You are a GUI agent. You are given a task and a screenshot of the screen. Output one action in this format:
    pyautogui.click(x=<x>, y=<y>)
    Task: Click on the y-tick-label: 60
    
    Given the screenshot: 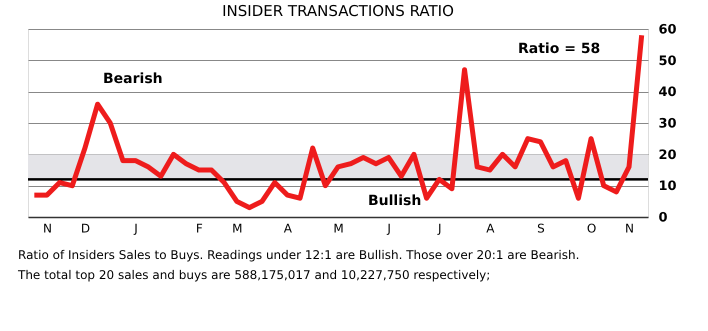 What is the action you would take?
    pyautogui.click(x=667, y=30)
    